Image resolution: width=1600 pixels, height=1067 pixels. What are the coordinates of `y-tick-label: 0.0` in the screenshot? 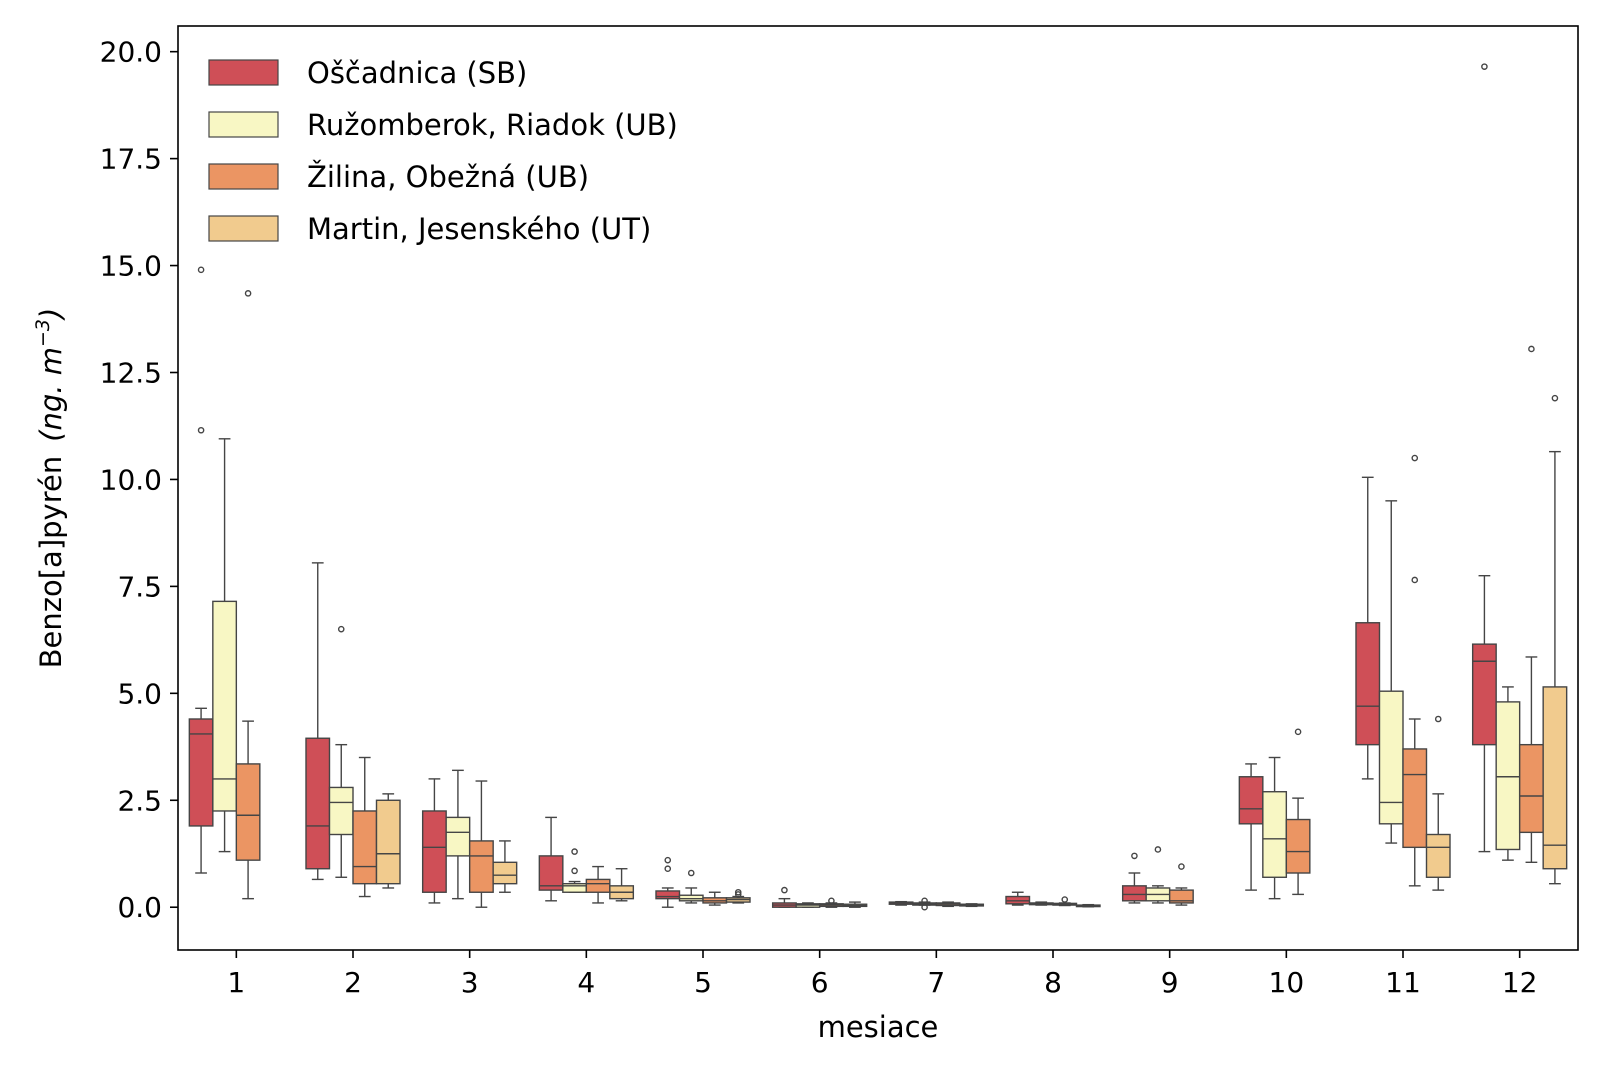 It's located at (139, 907).